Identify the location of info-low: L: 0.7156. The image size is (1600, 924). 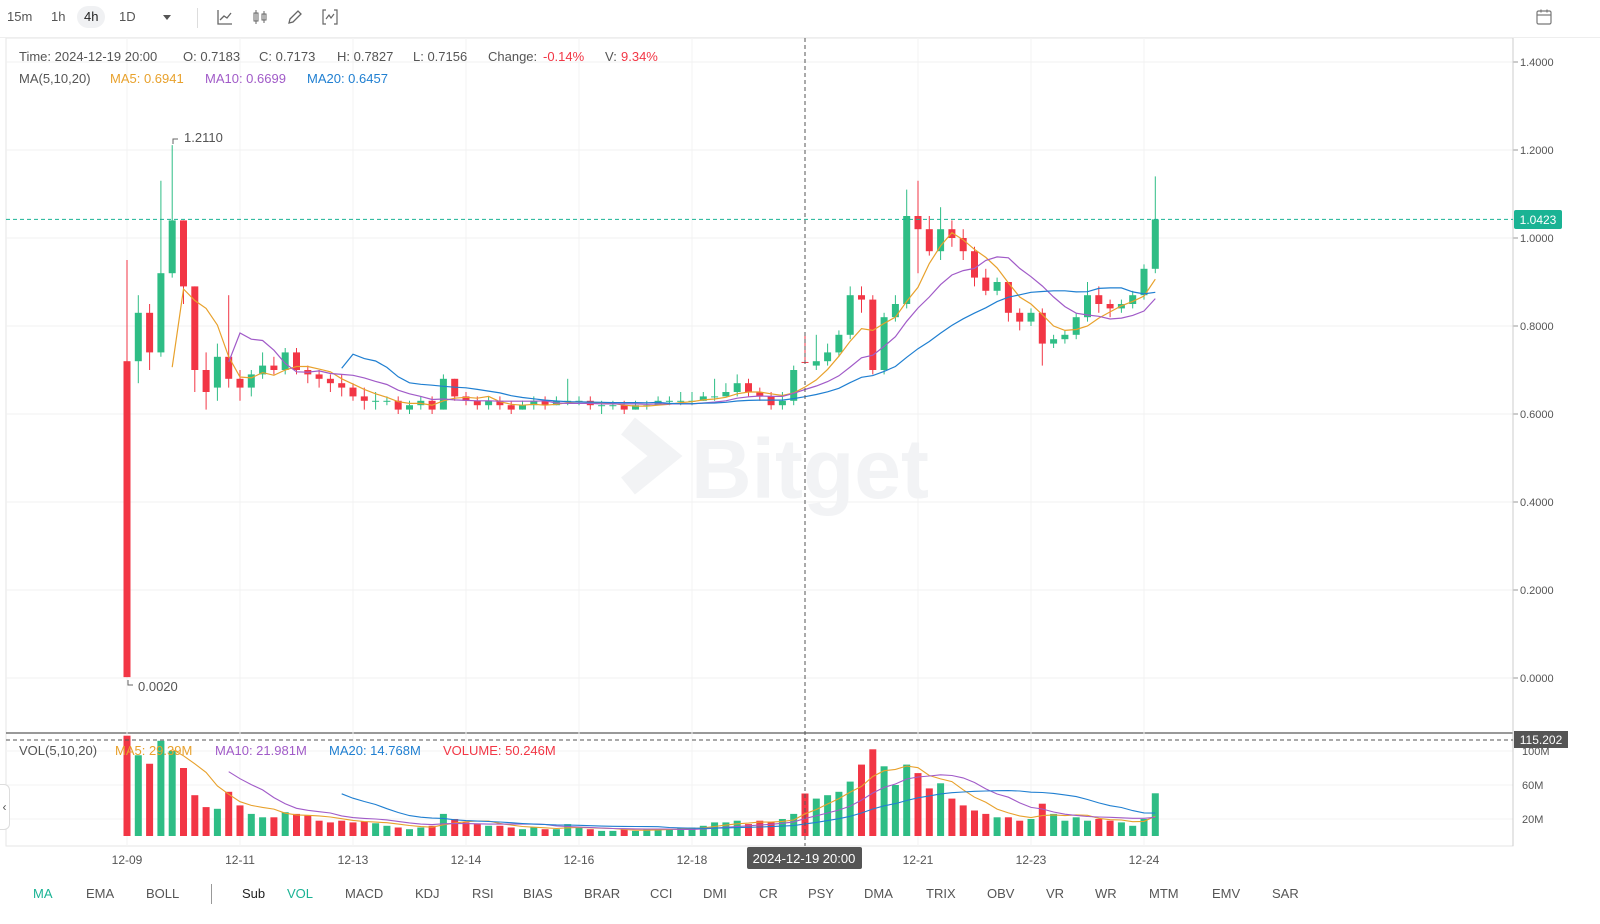
(440, 56).